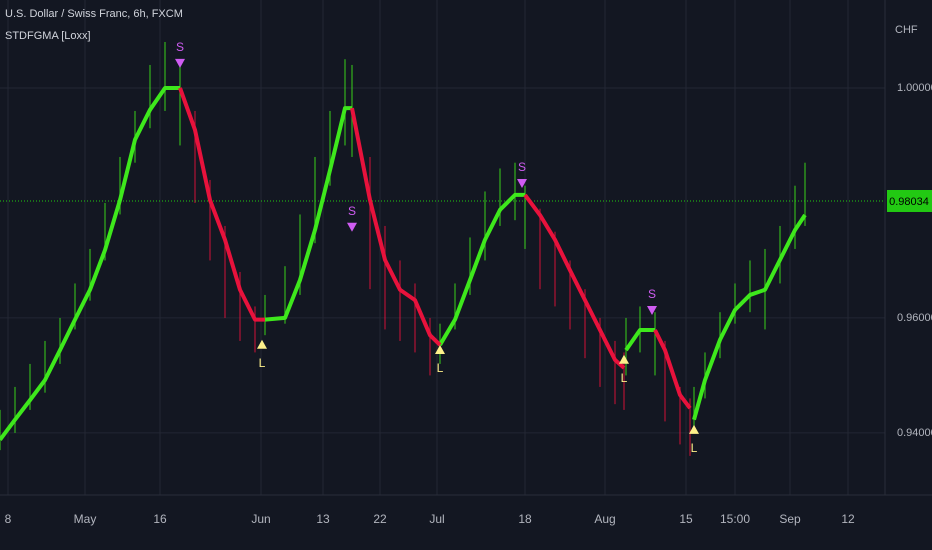 Image resolution: width=932 pixels, height=550 pixels. I want to click on x-tick-label: 16, so click(160, 519).